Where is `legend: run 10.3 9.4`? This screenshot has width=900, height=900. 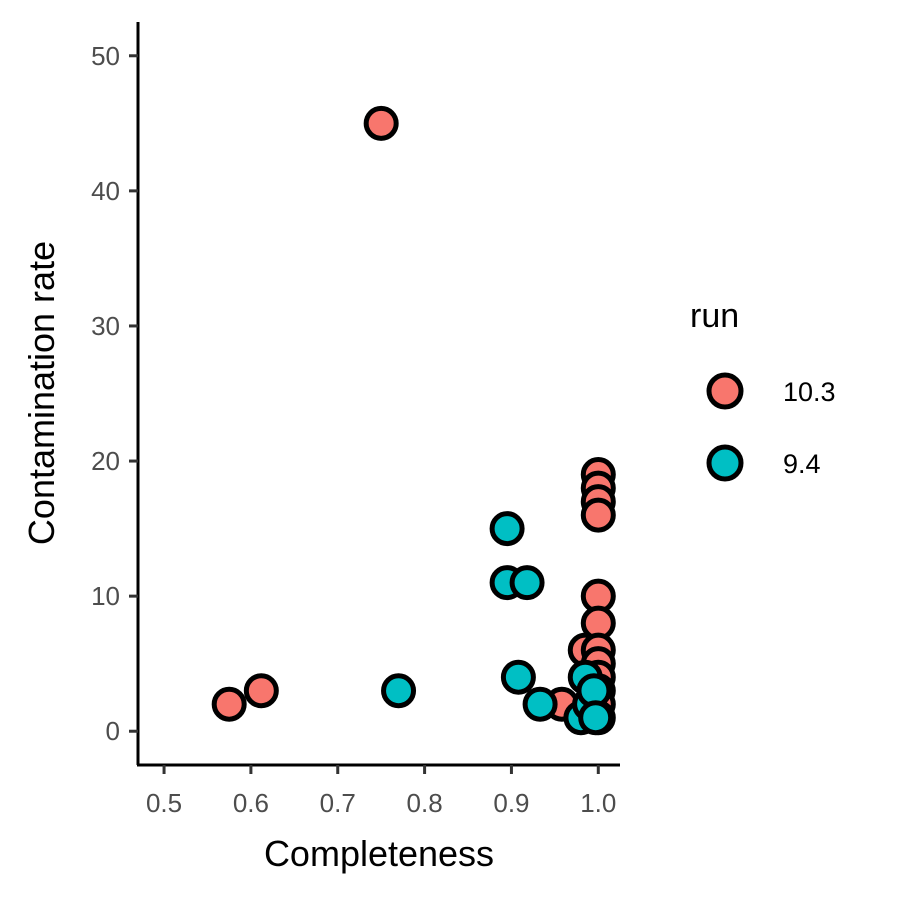
legend: run 10.3 9.4 is located at coordinates (763, 389).